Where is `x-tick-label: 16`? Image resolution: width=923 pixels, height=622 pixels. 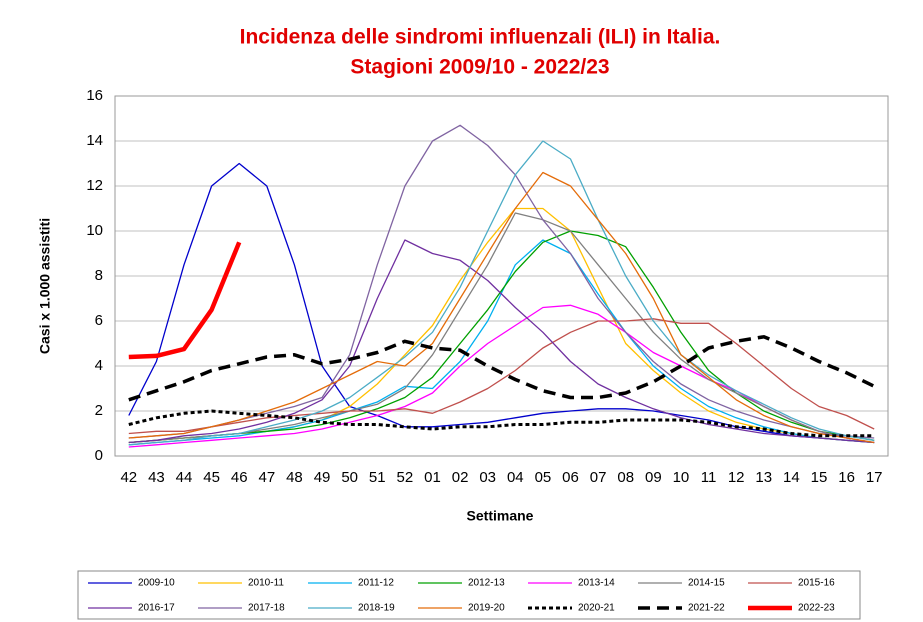
x-tick-label: 16 is located at coordinates (846, 477).